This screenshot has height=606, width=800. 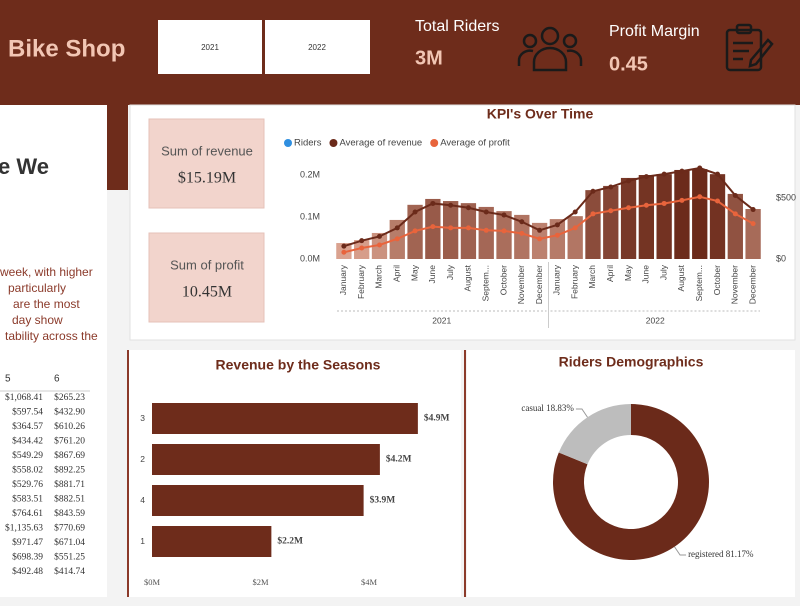 I want to click on legend-swatch, so click(x=434, y=143).